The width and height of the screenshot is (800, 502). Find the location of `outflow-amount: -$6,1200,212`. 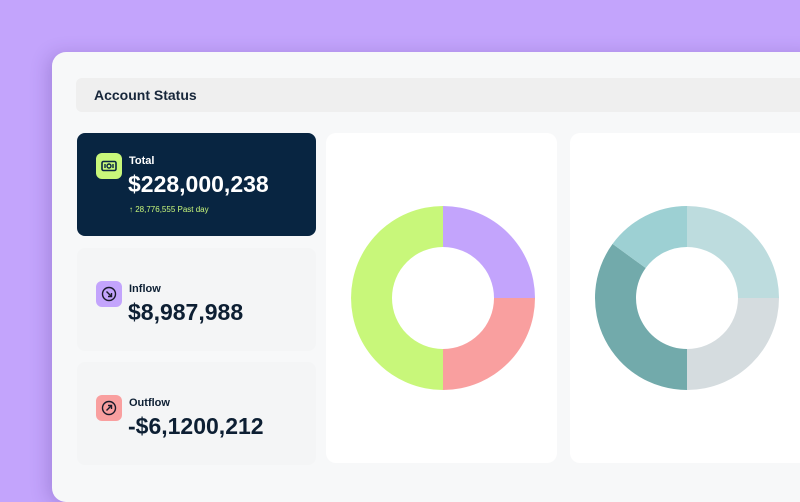

outflow-amount: -$6,1200,212 is located at coordinates (196, 426).